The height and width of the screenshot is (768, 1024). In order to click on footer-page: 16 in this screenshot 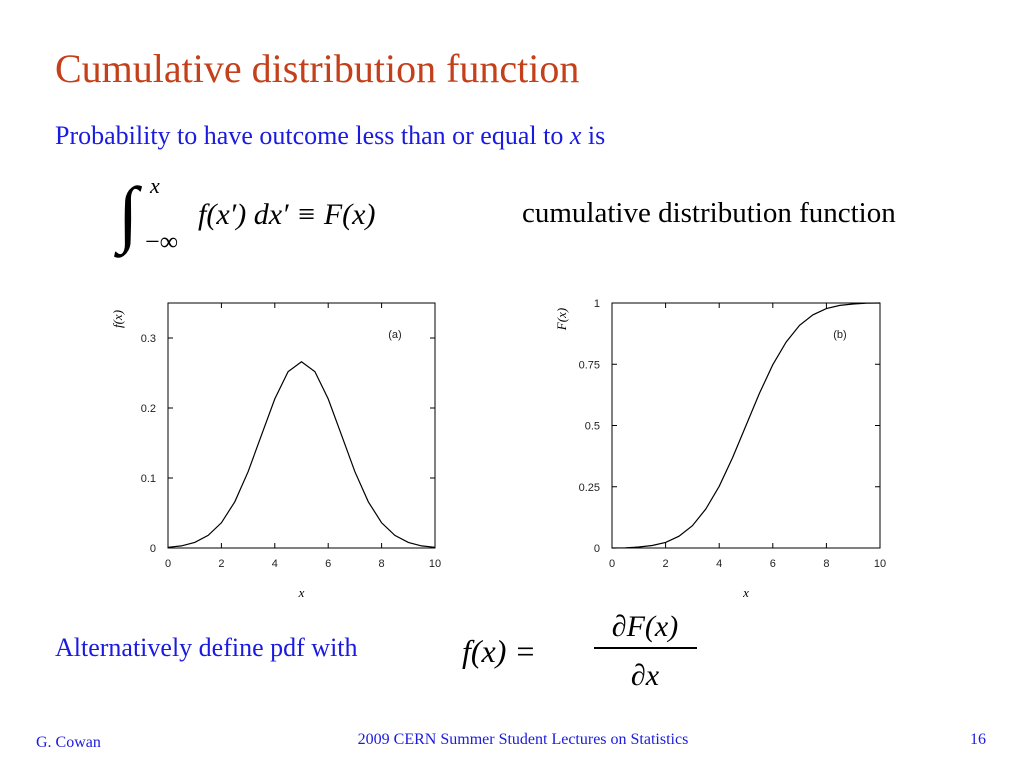, I will do `click(978, 739)`.